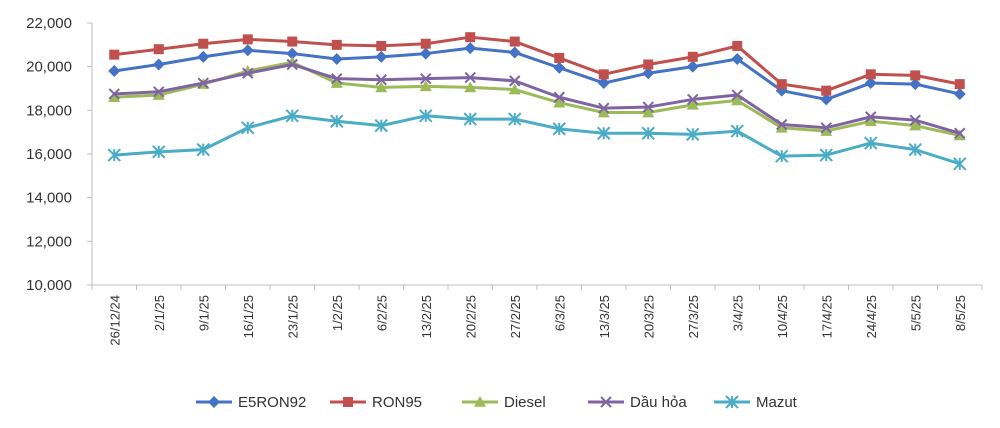 The width and height of the screenshot is (1000, 428). Describe the element at coordinates (732, 402) in the screenshot. I see `legend-marker` at that location.